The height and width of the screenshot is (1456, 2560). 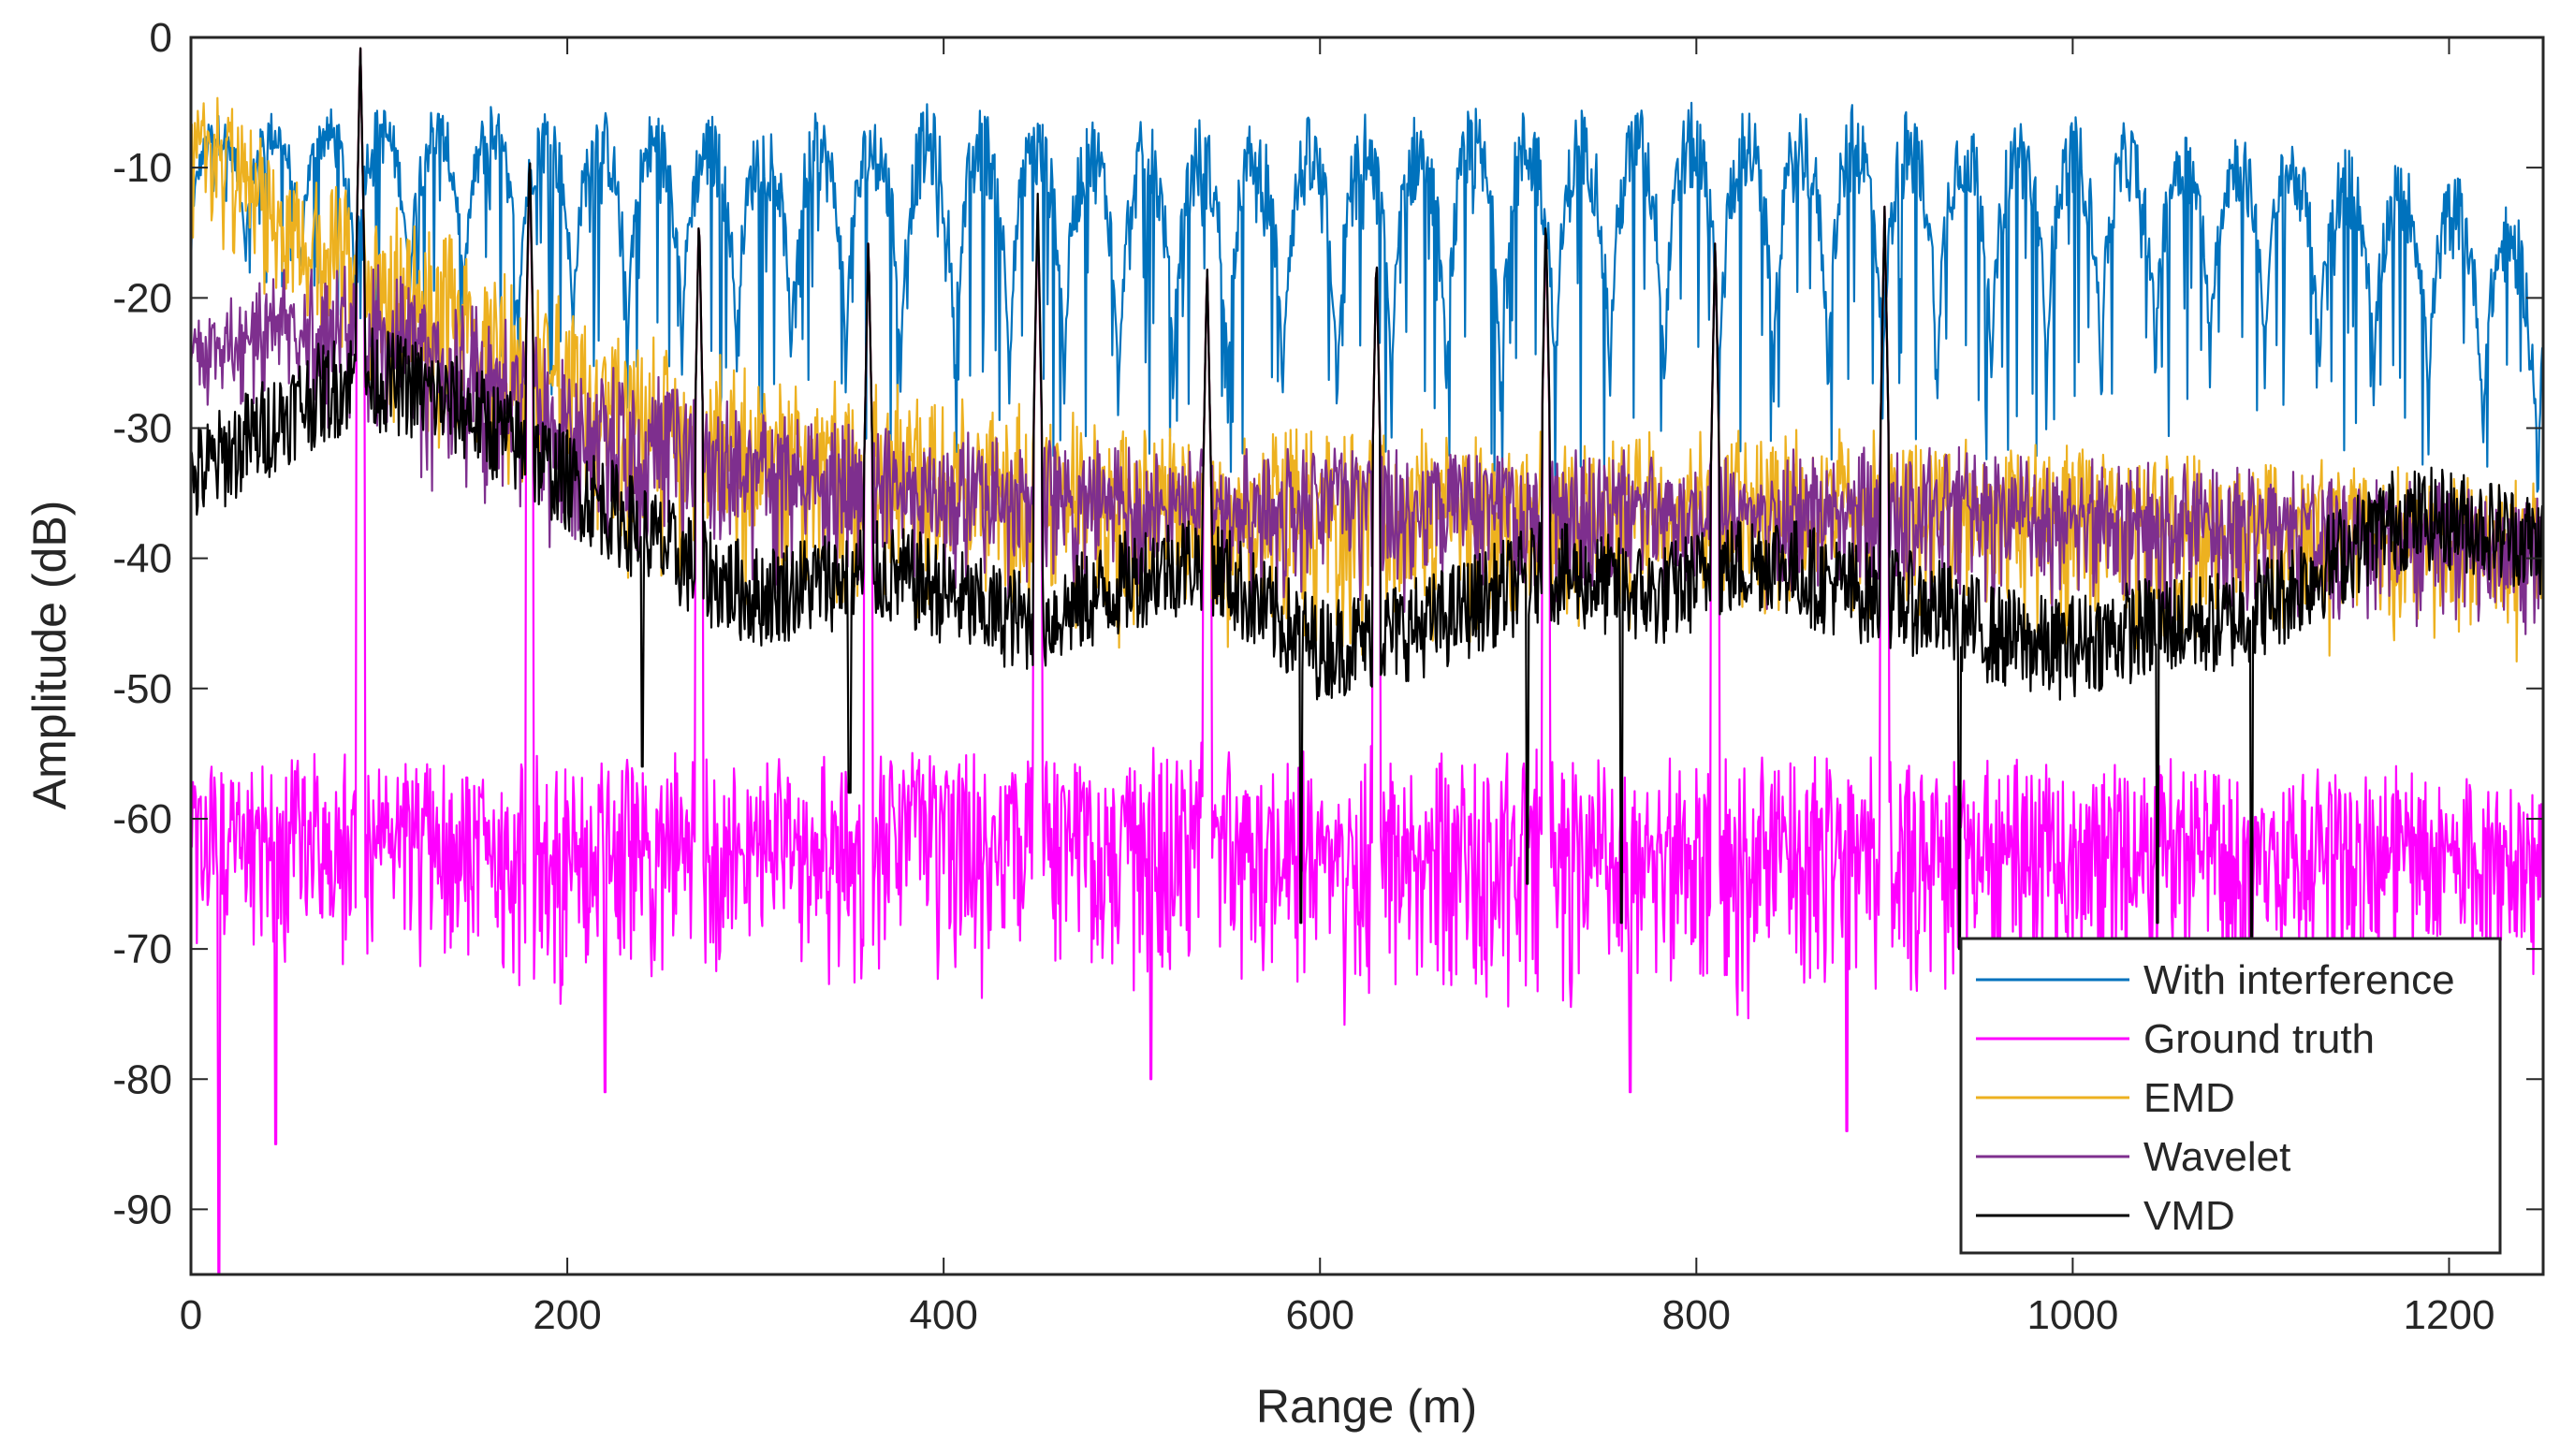 I want to click on x-tick-label: 400, so click(x=943, y=1315).